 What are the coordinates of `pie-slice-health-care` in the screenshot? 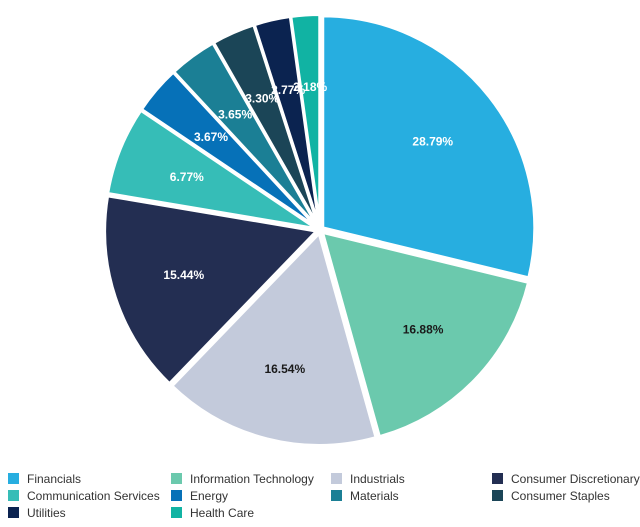 It's located at (305, 121).